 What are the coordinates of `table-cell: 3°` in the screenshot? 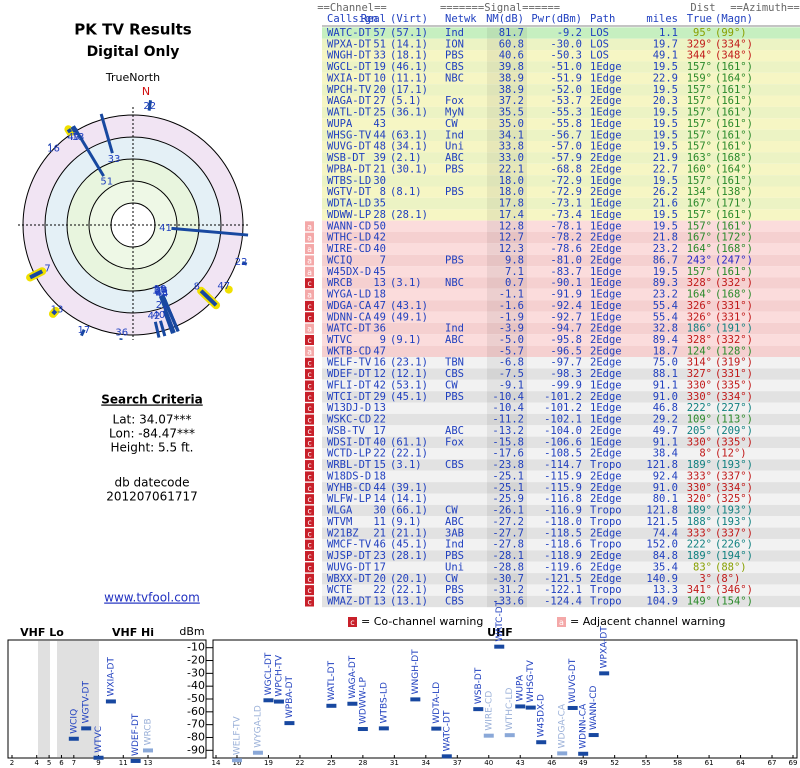 It's located at (705, 579).